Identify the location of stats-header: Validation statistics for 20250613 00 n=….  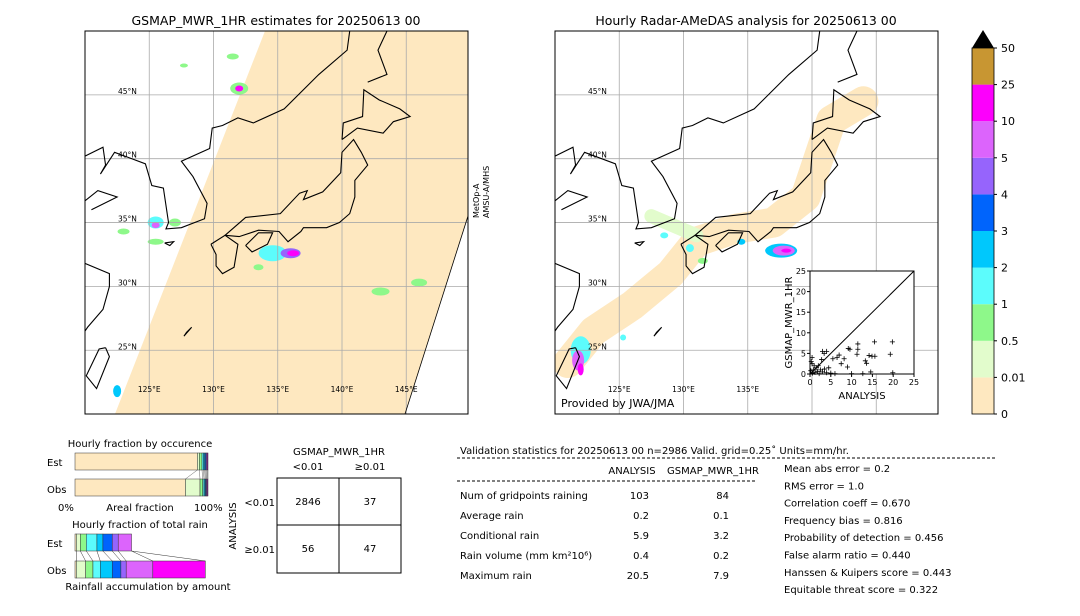
(654, 451).